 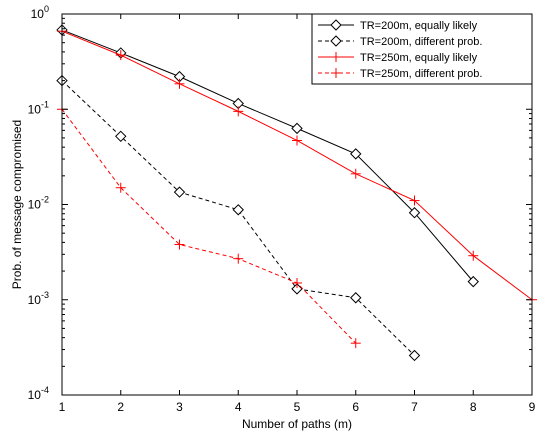 What do you see at coordinates (45, 200) in the screenshot?
I see `y-tick-exponent: -2` at bounding box center [45, 200].